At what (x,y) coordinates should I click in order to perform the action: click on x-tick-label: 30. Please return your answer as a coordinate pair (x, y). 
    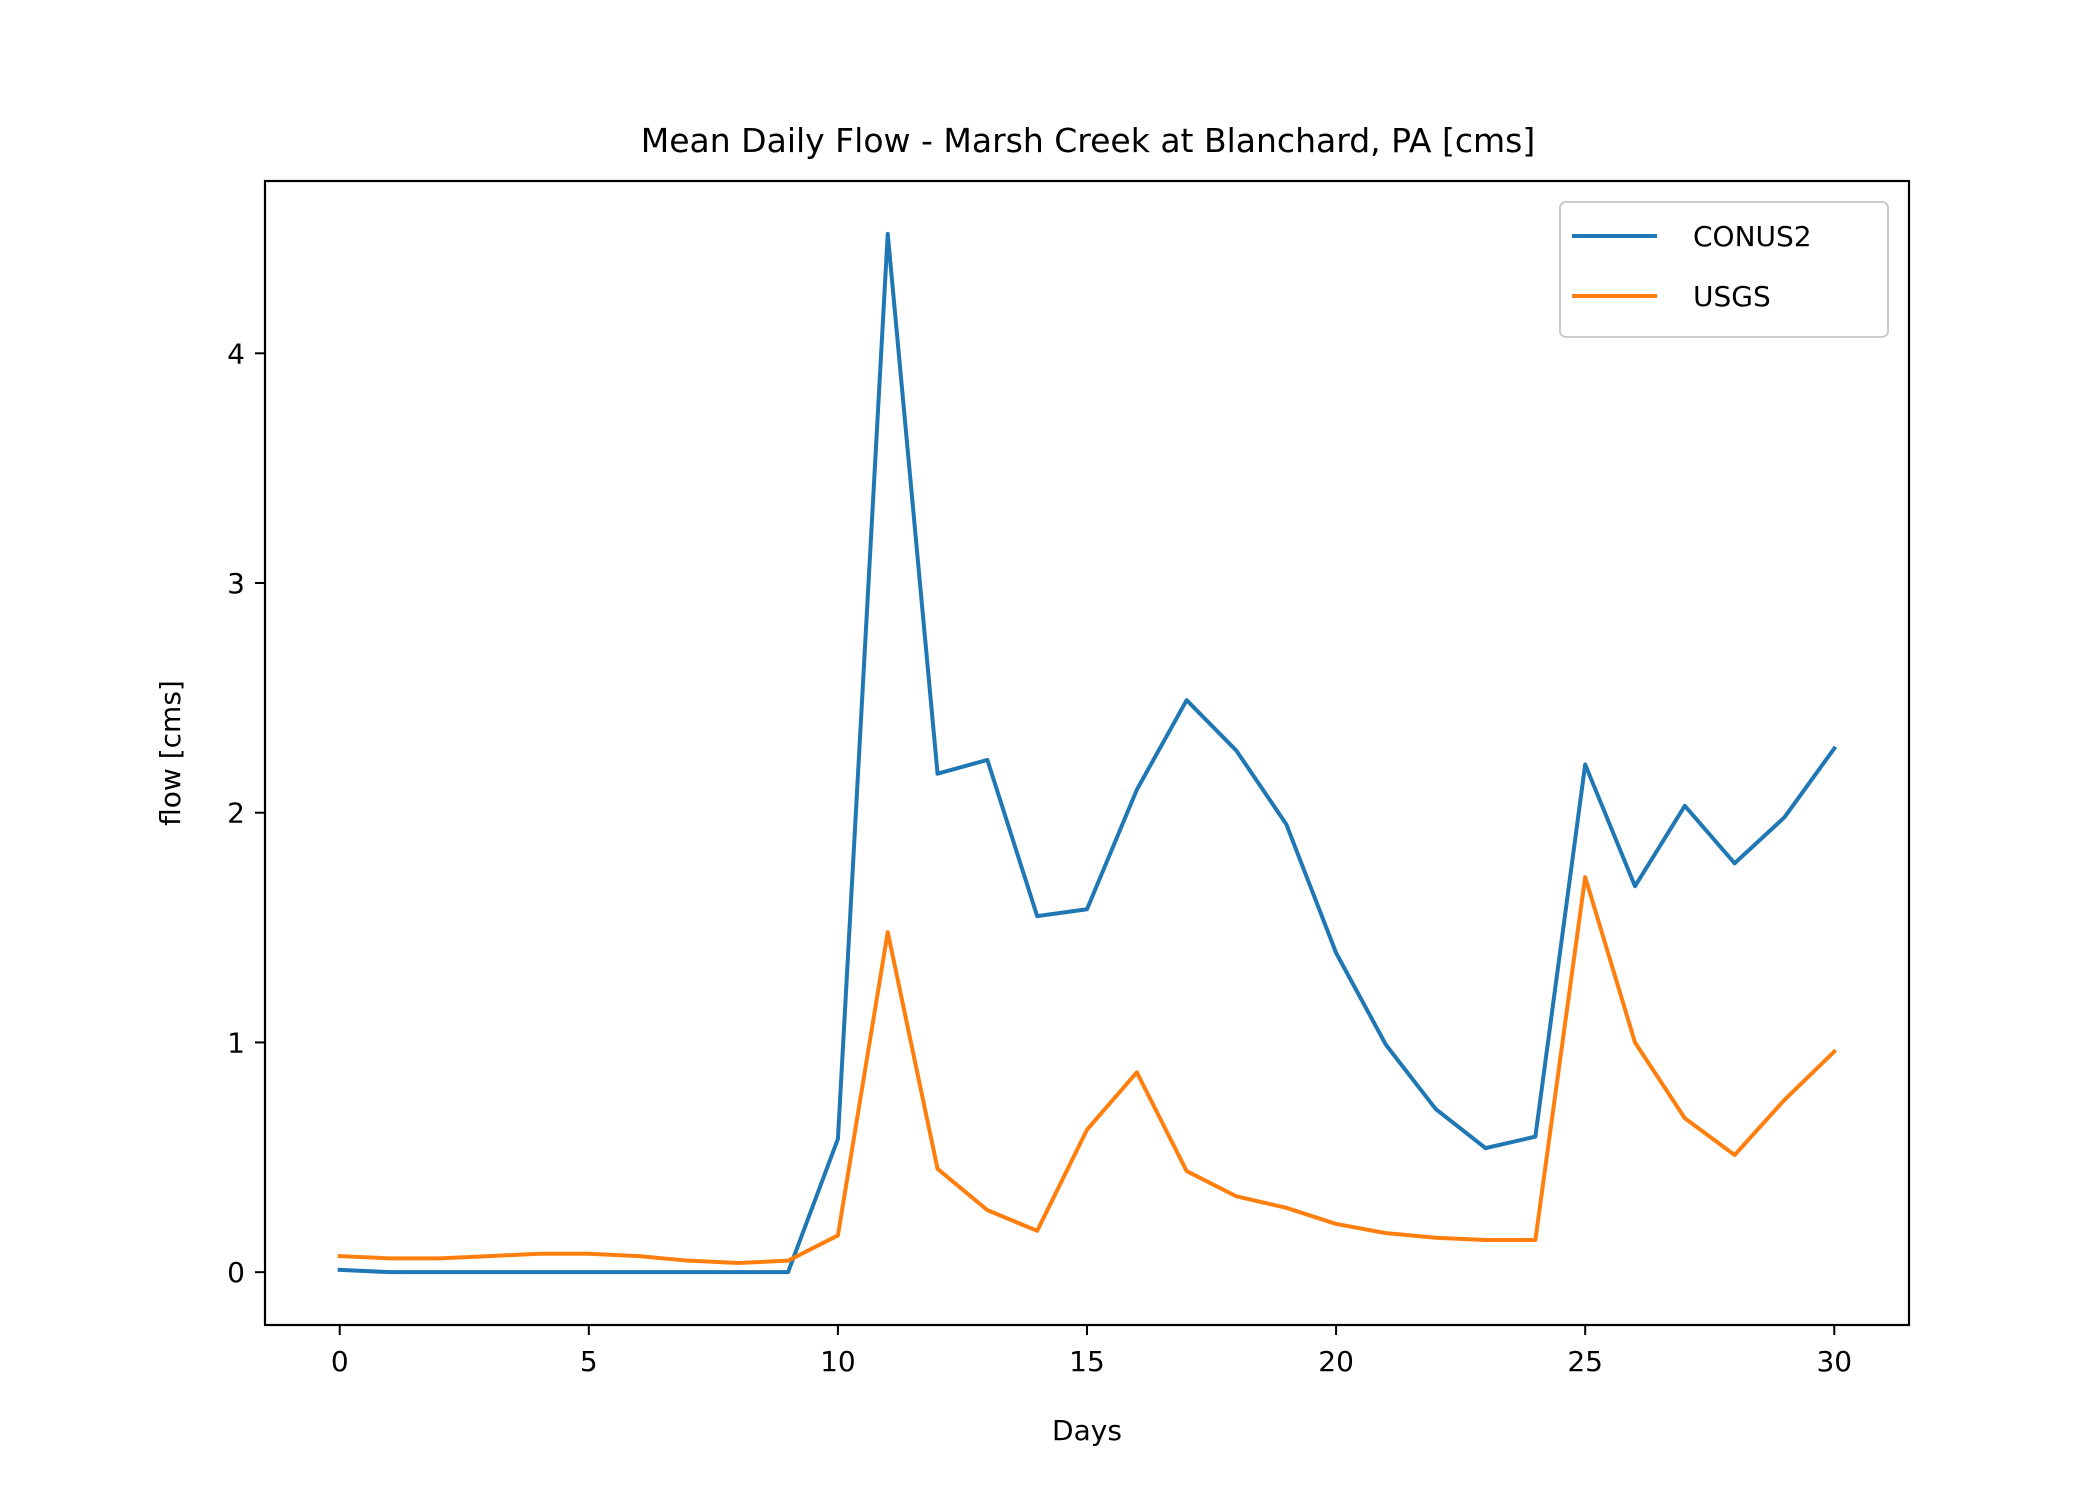
    Looking at the image, I should click on (1834, 1361).